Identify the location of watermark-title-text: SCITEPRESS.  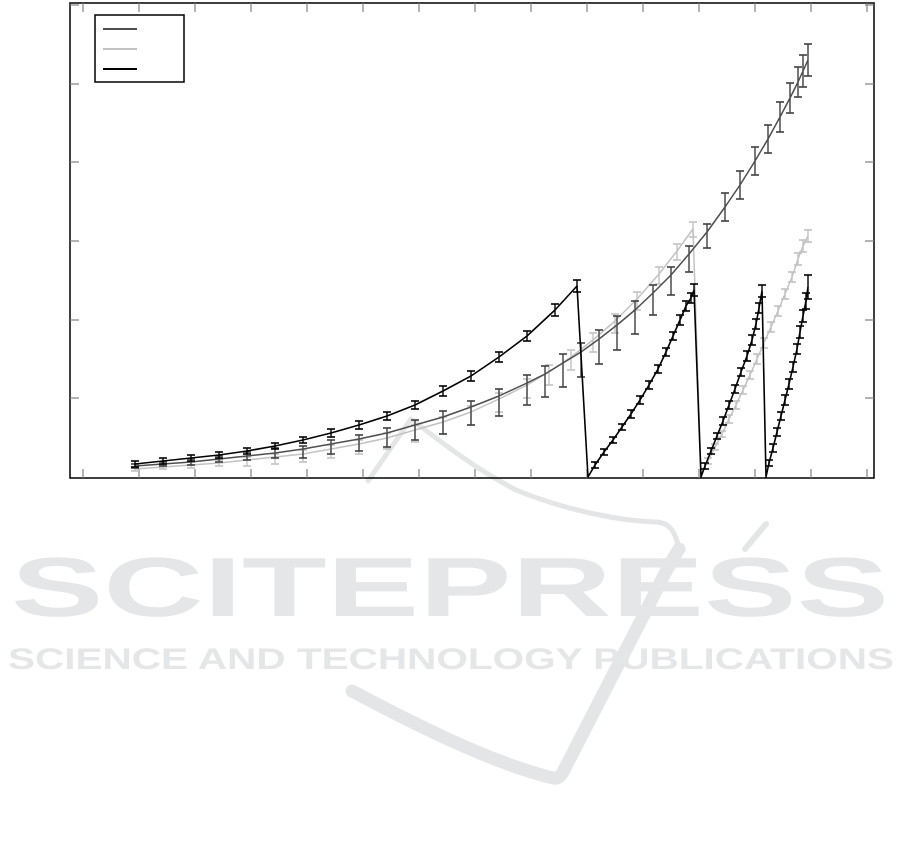
(450, 587).